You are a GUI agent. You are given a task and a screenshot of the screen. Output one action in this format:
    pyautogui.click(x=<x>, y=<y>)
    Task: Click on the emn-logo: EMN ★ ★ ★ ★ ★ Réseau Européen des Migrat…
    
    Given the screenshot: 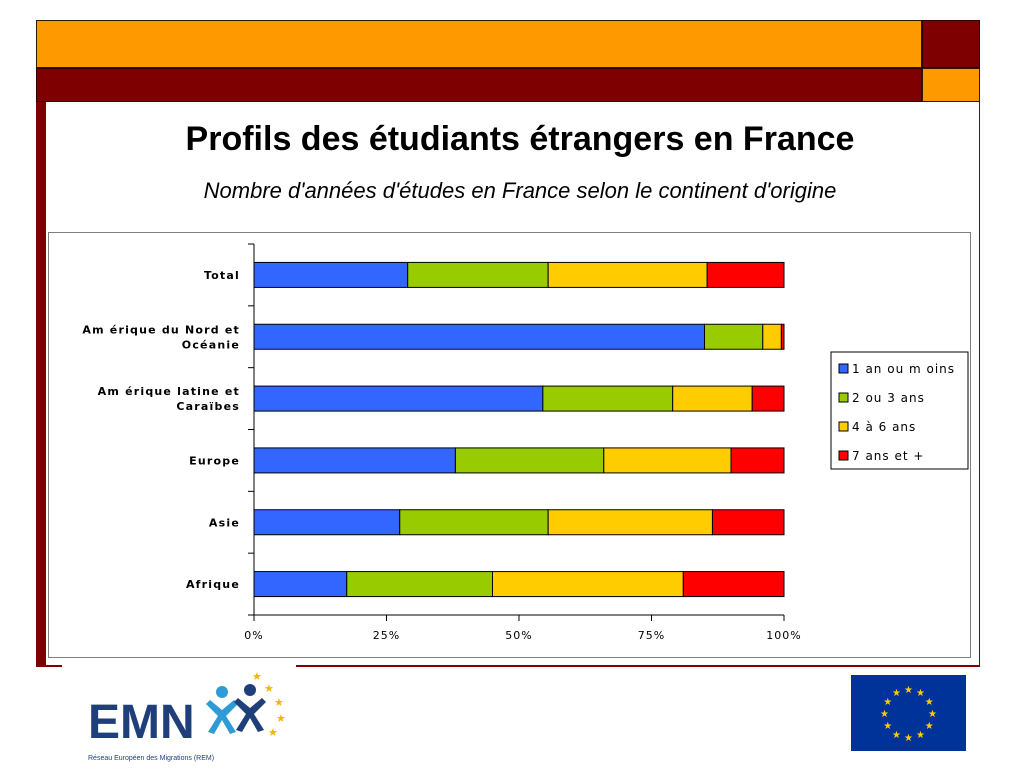 What is the action you would take?
    pyautogui.click(x=179, y=715)
    